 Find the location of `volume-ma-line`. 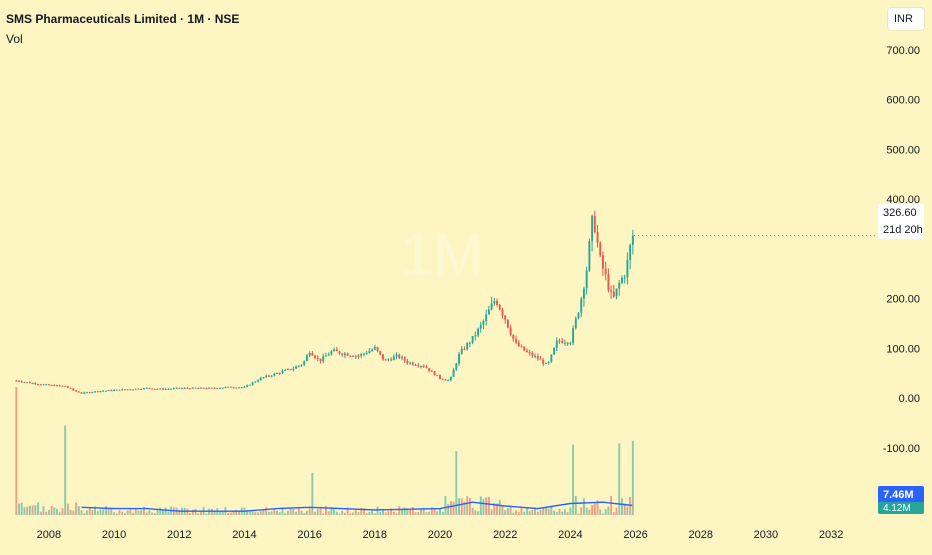

volume-ma-line is located at coordinates (357, 506).